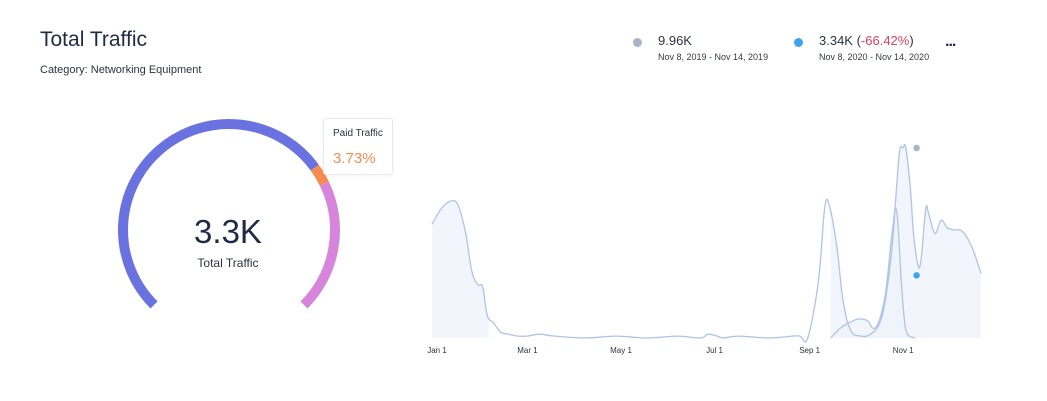 The image size is (1047, 401). Describe the element at coordinates (840, 40) in the screenshot. I see `legend-value-number: 3.34K (` at that location.